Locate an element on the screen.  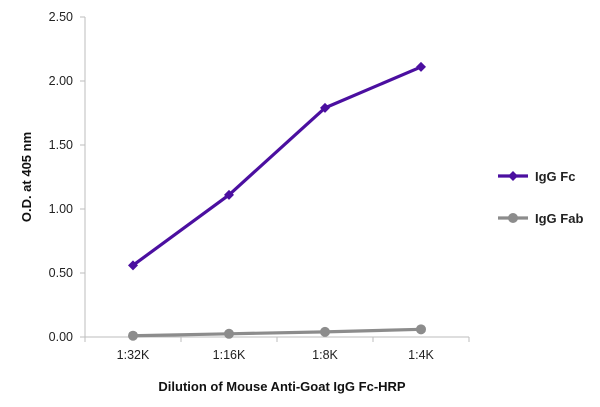
legend-item: IgG Fc is located at coordinates (536, 176).